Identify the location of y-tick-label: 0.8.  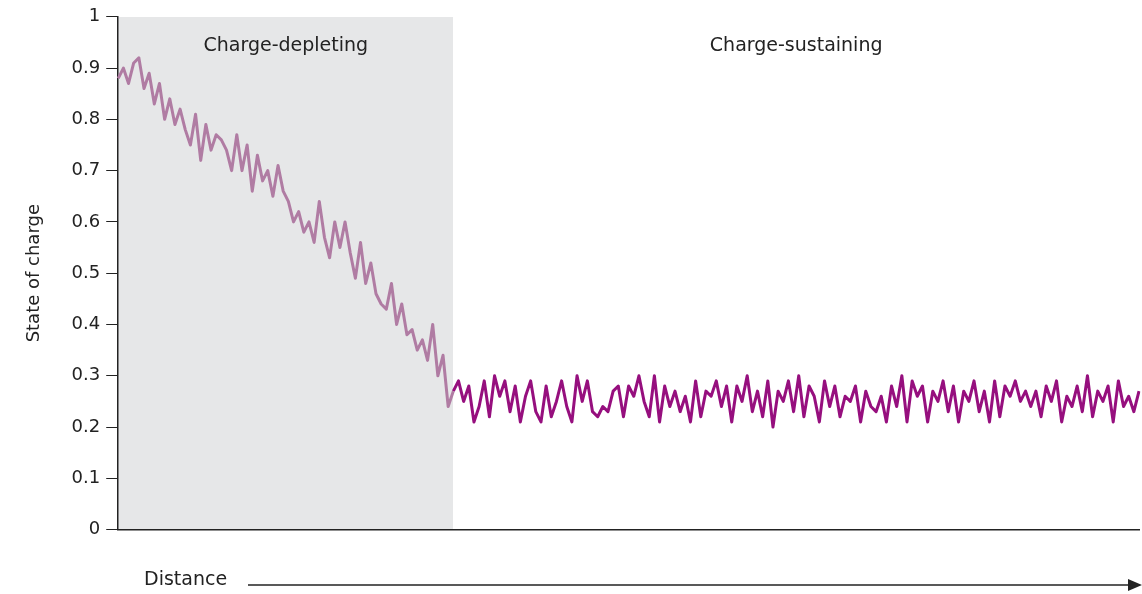
(86, 118).